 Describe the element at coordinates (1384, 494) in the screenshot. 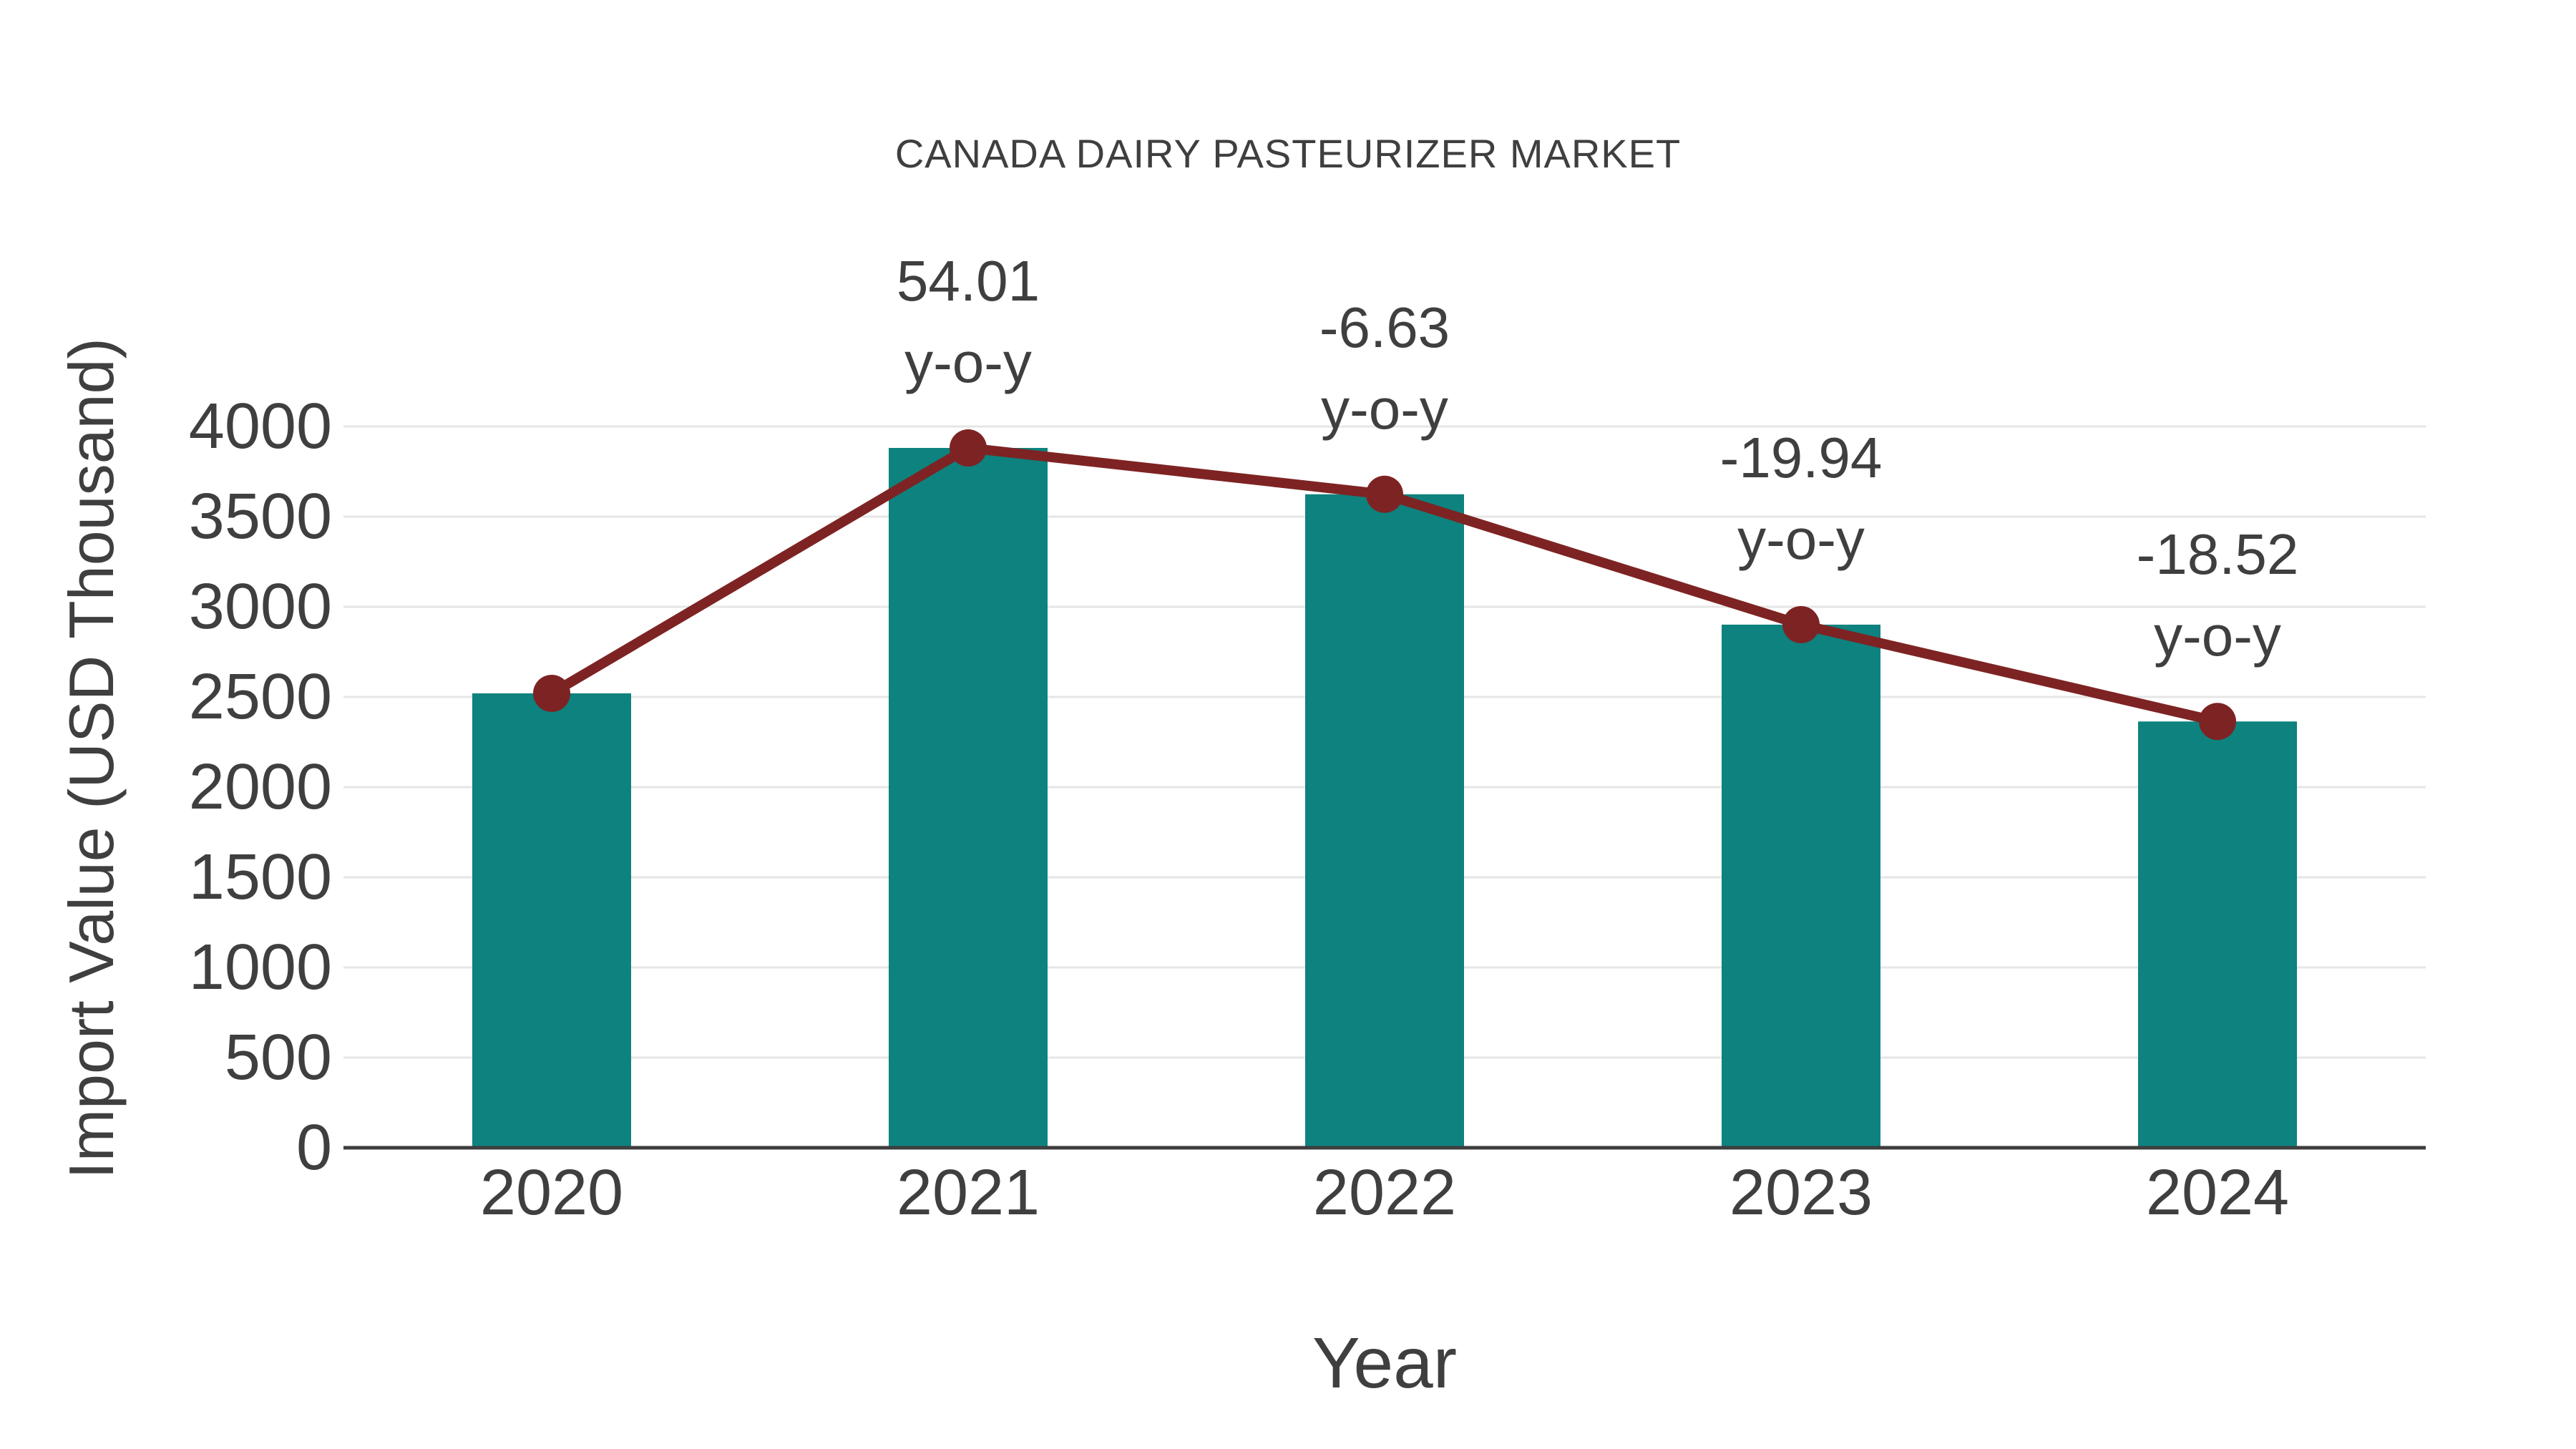

I see `data-point-2022` at that location.